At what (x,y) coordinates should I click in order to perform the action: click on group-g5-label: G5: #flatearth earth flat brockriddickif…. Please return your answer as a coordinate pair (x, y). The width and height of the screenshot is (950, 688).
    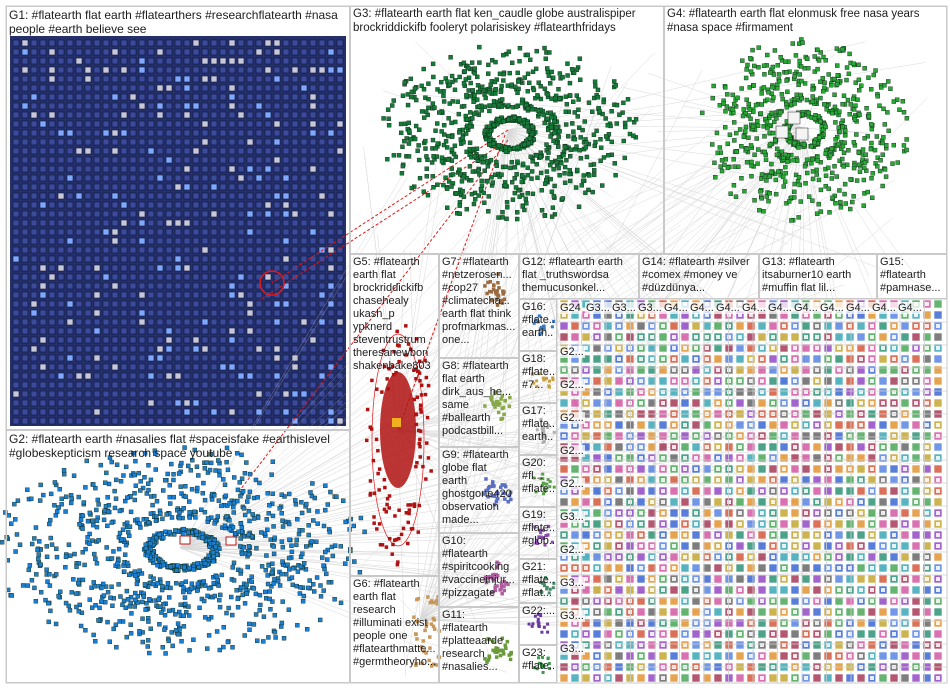
    Looking at the image, I should click on (392, 314).